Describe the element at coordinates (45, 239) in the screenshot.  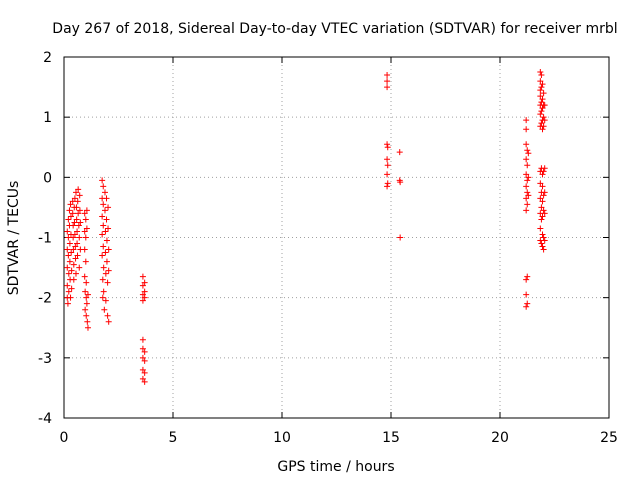
I see `y-tick-label: -1` at that location.